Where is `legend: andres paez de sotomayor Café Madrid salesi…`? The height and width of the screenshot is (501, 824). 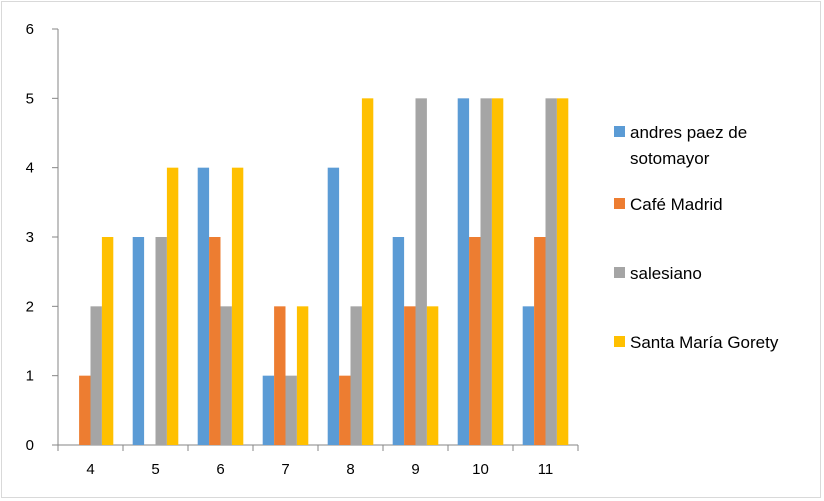 legend: andres paez de sotomayor Café Madrid salesi… is located at coordinates (696, 237).